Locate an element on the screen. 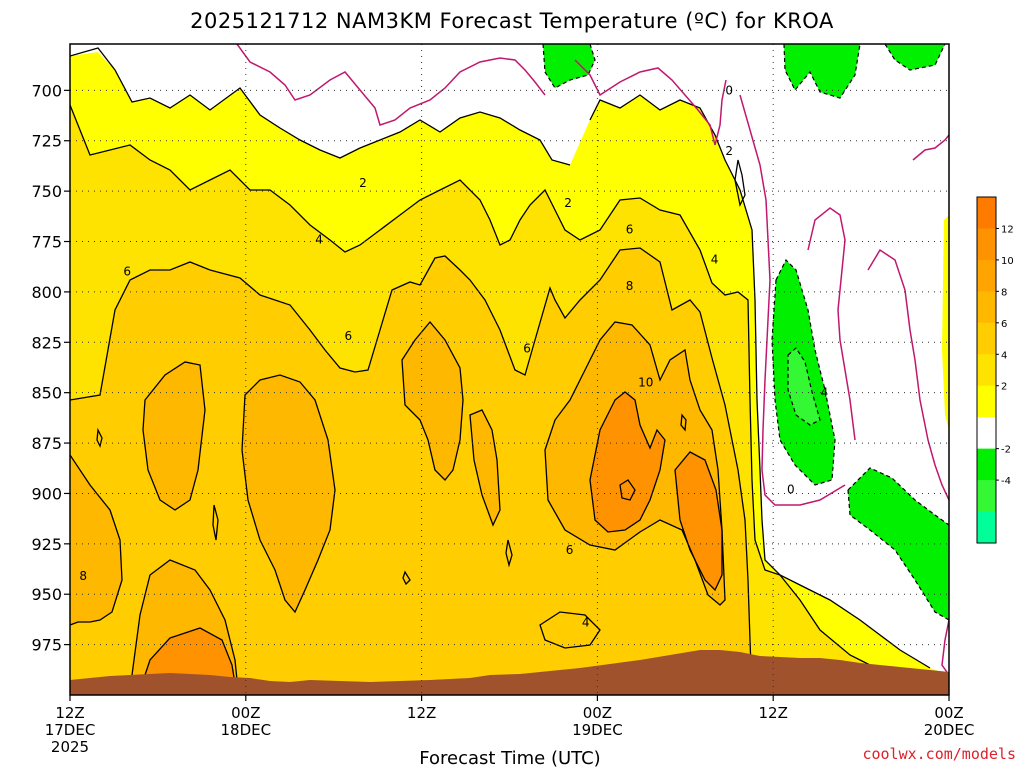  colorbar-frame is located at coordinates (986, 370).